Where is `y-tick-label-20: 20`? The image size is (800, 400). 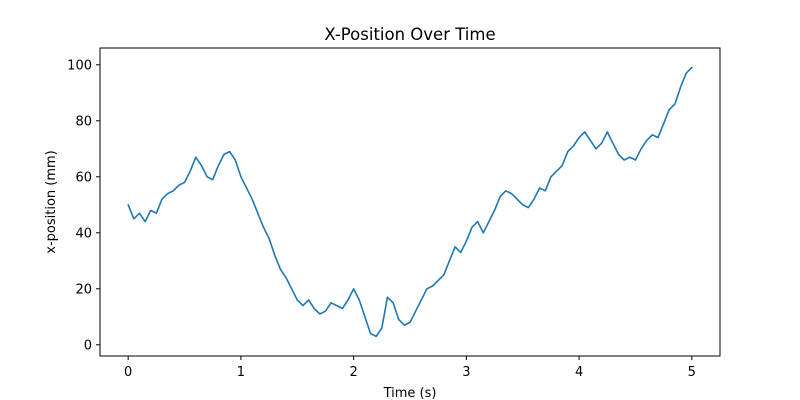
y-tick-label-20: 20 is located at coordinates (83, 289).